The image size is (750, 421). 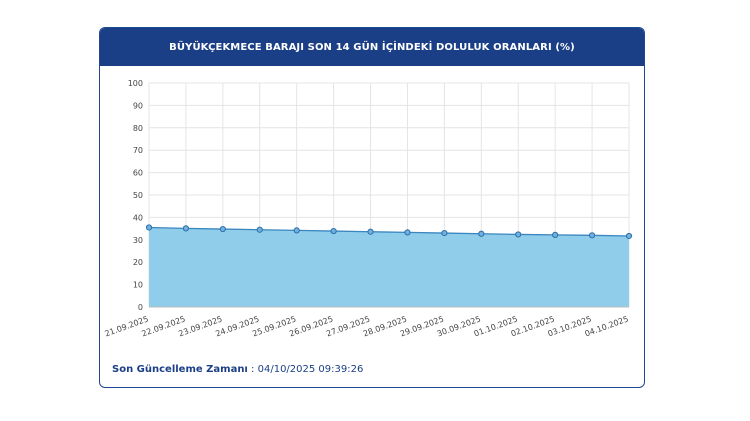 I want to click on y-tick-label: 100, so click(x=135, y=83).